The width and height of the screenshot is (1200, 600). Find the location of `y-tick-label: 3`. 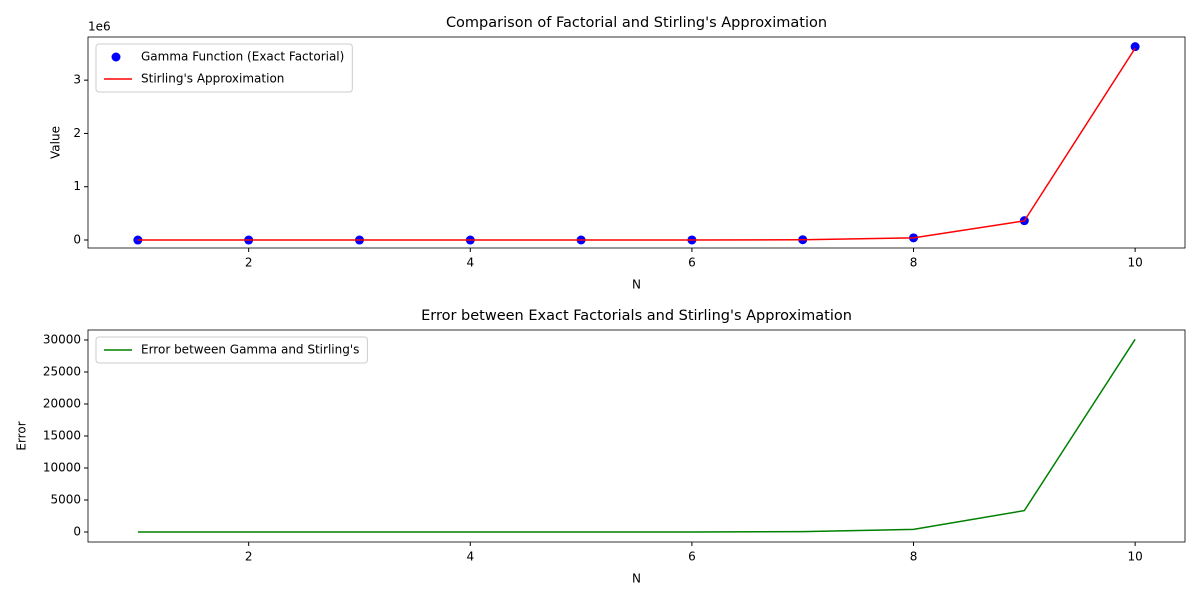

y-tick-label: 3 is located at coordinates (77, 80).